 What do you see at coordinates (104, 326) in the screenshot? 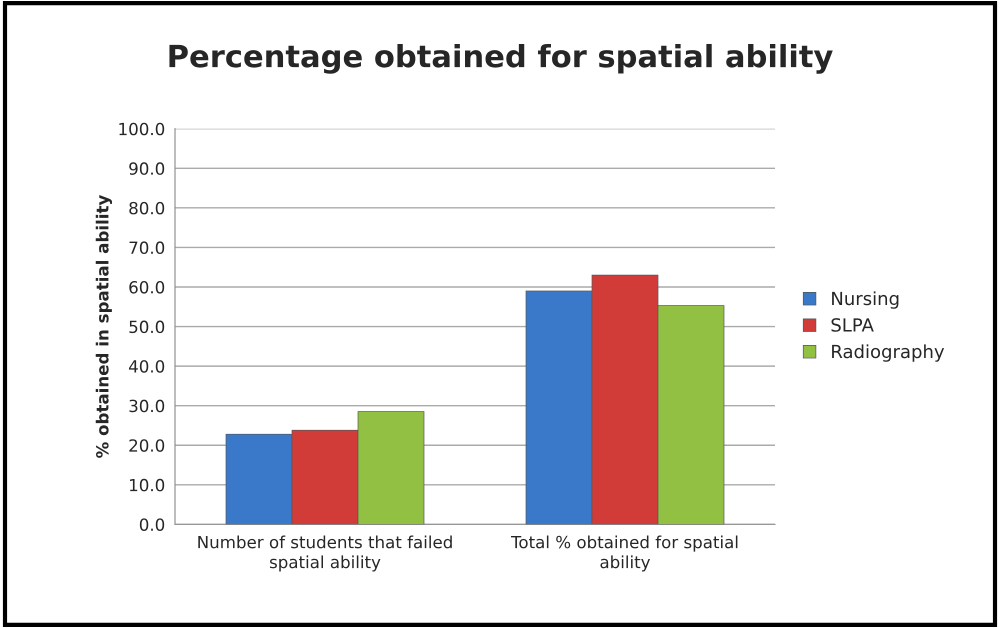
I see `y-axis-title: % obtained in spatial ability` at bounding box center [104, 326].